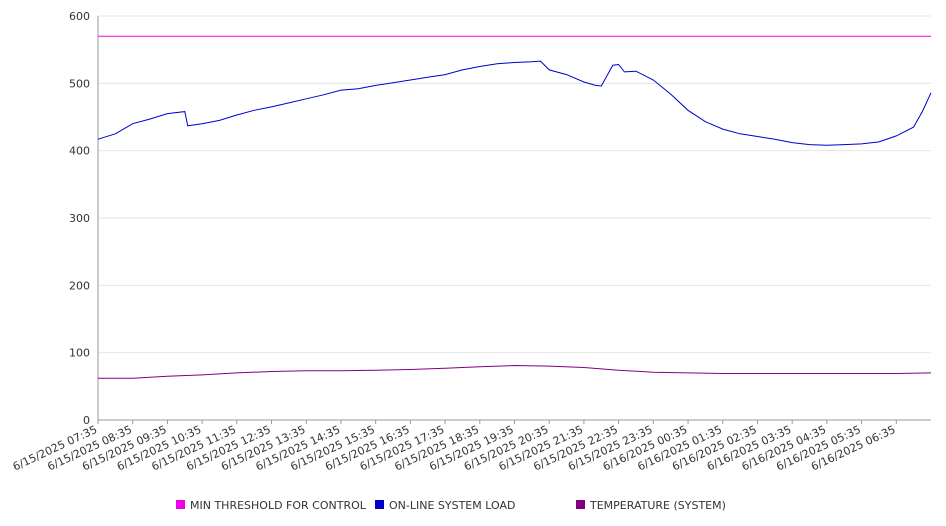 Image resolution: width=946 pixels, height=526 pixels. Describe the element at coordinates (79, 151) in the screenshot. I see `y-tick-label: 400` at that location.